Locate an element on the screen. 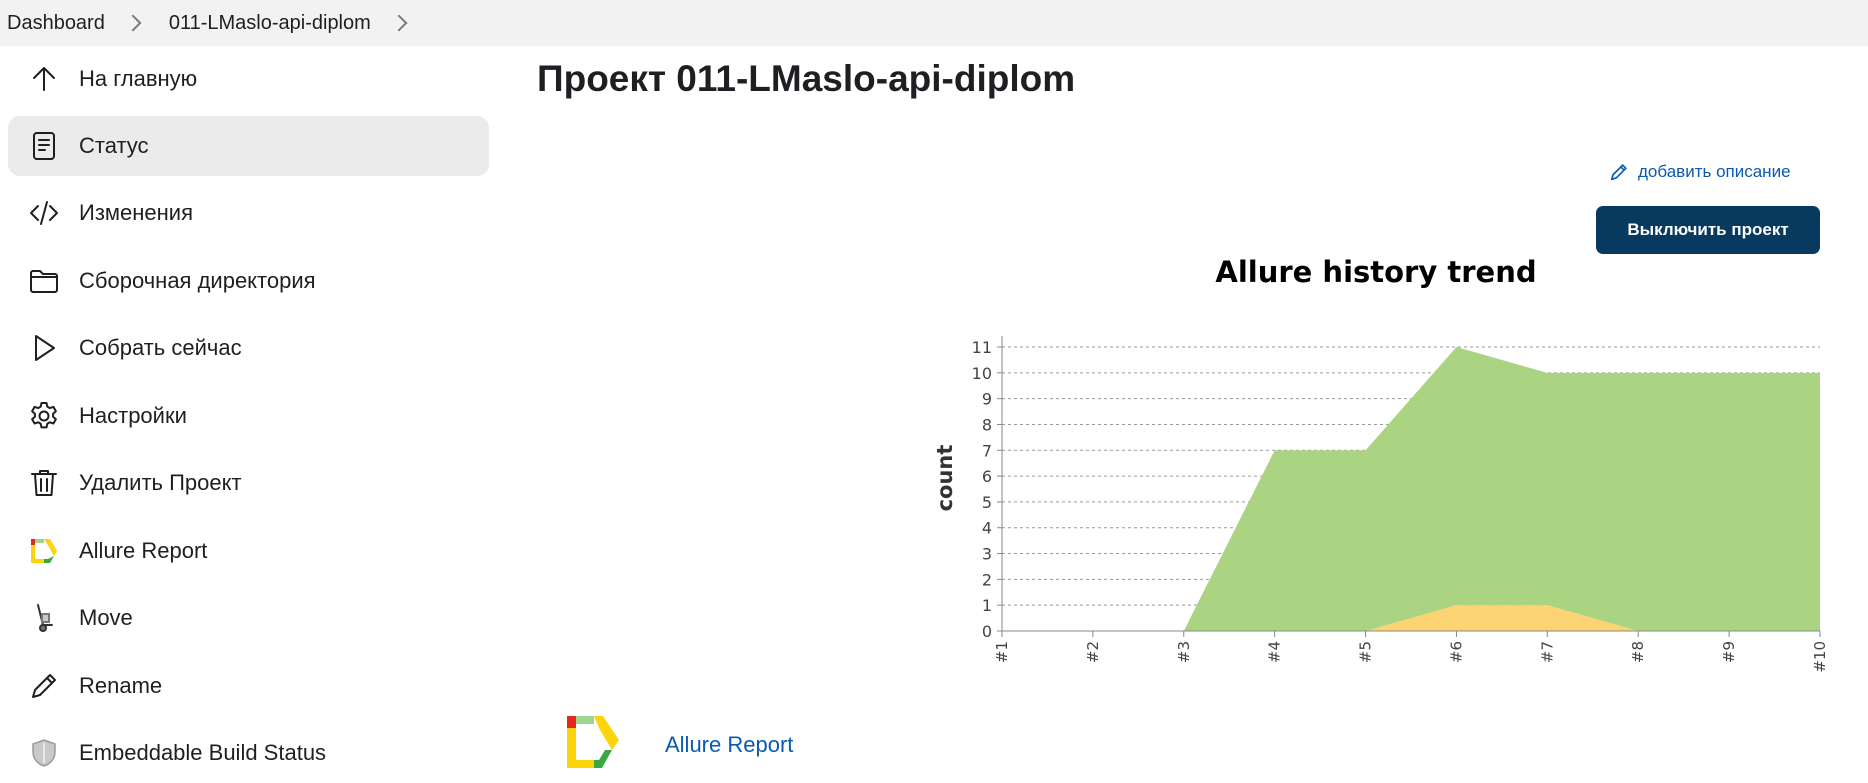 Image resolution: width=1868 pixels, height=783 pixels. breadcrumb: Dashboard 011-LMaslo-api-diplom is located at coordinates (934, 23).